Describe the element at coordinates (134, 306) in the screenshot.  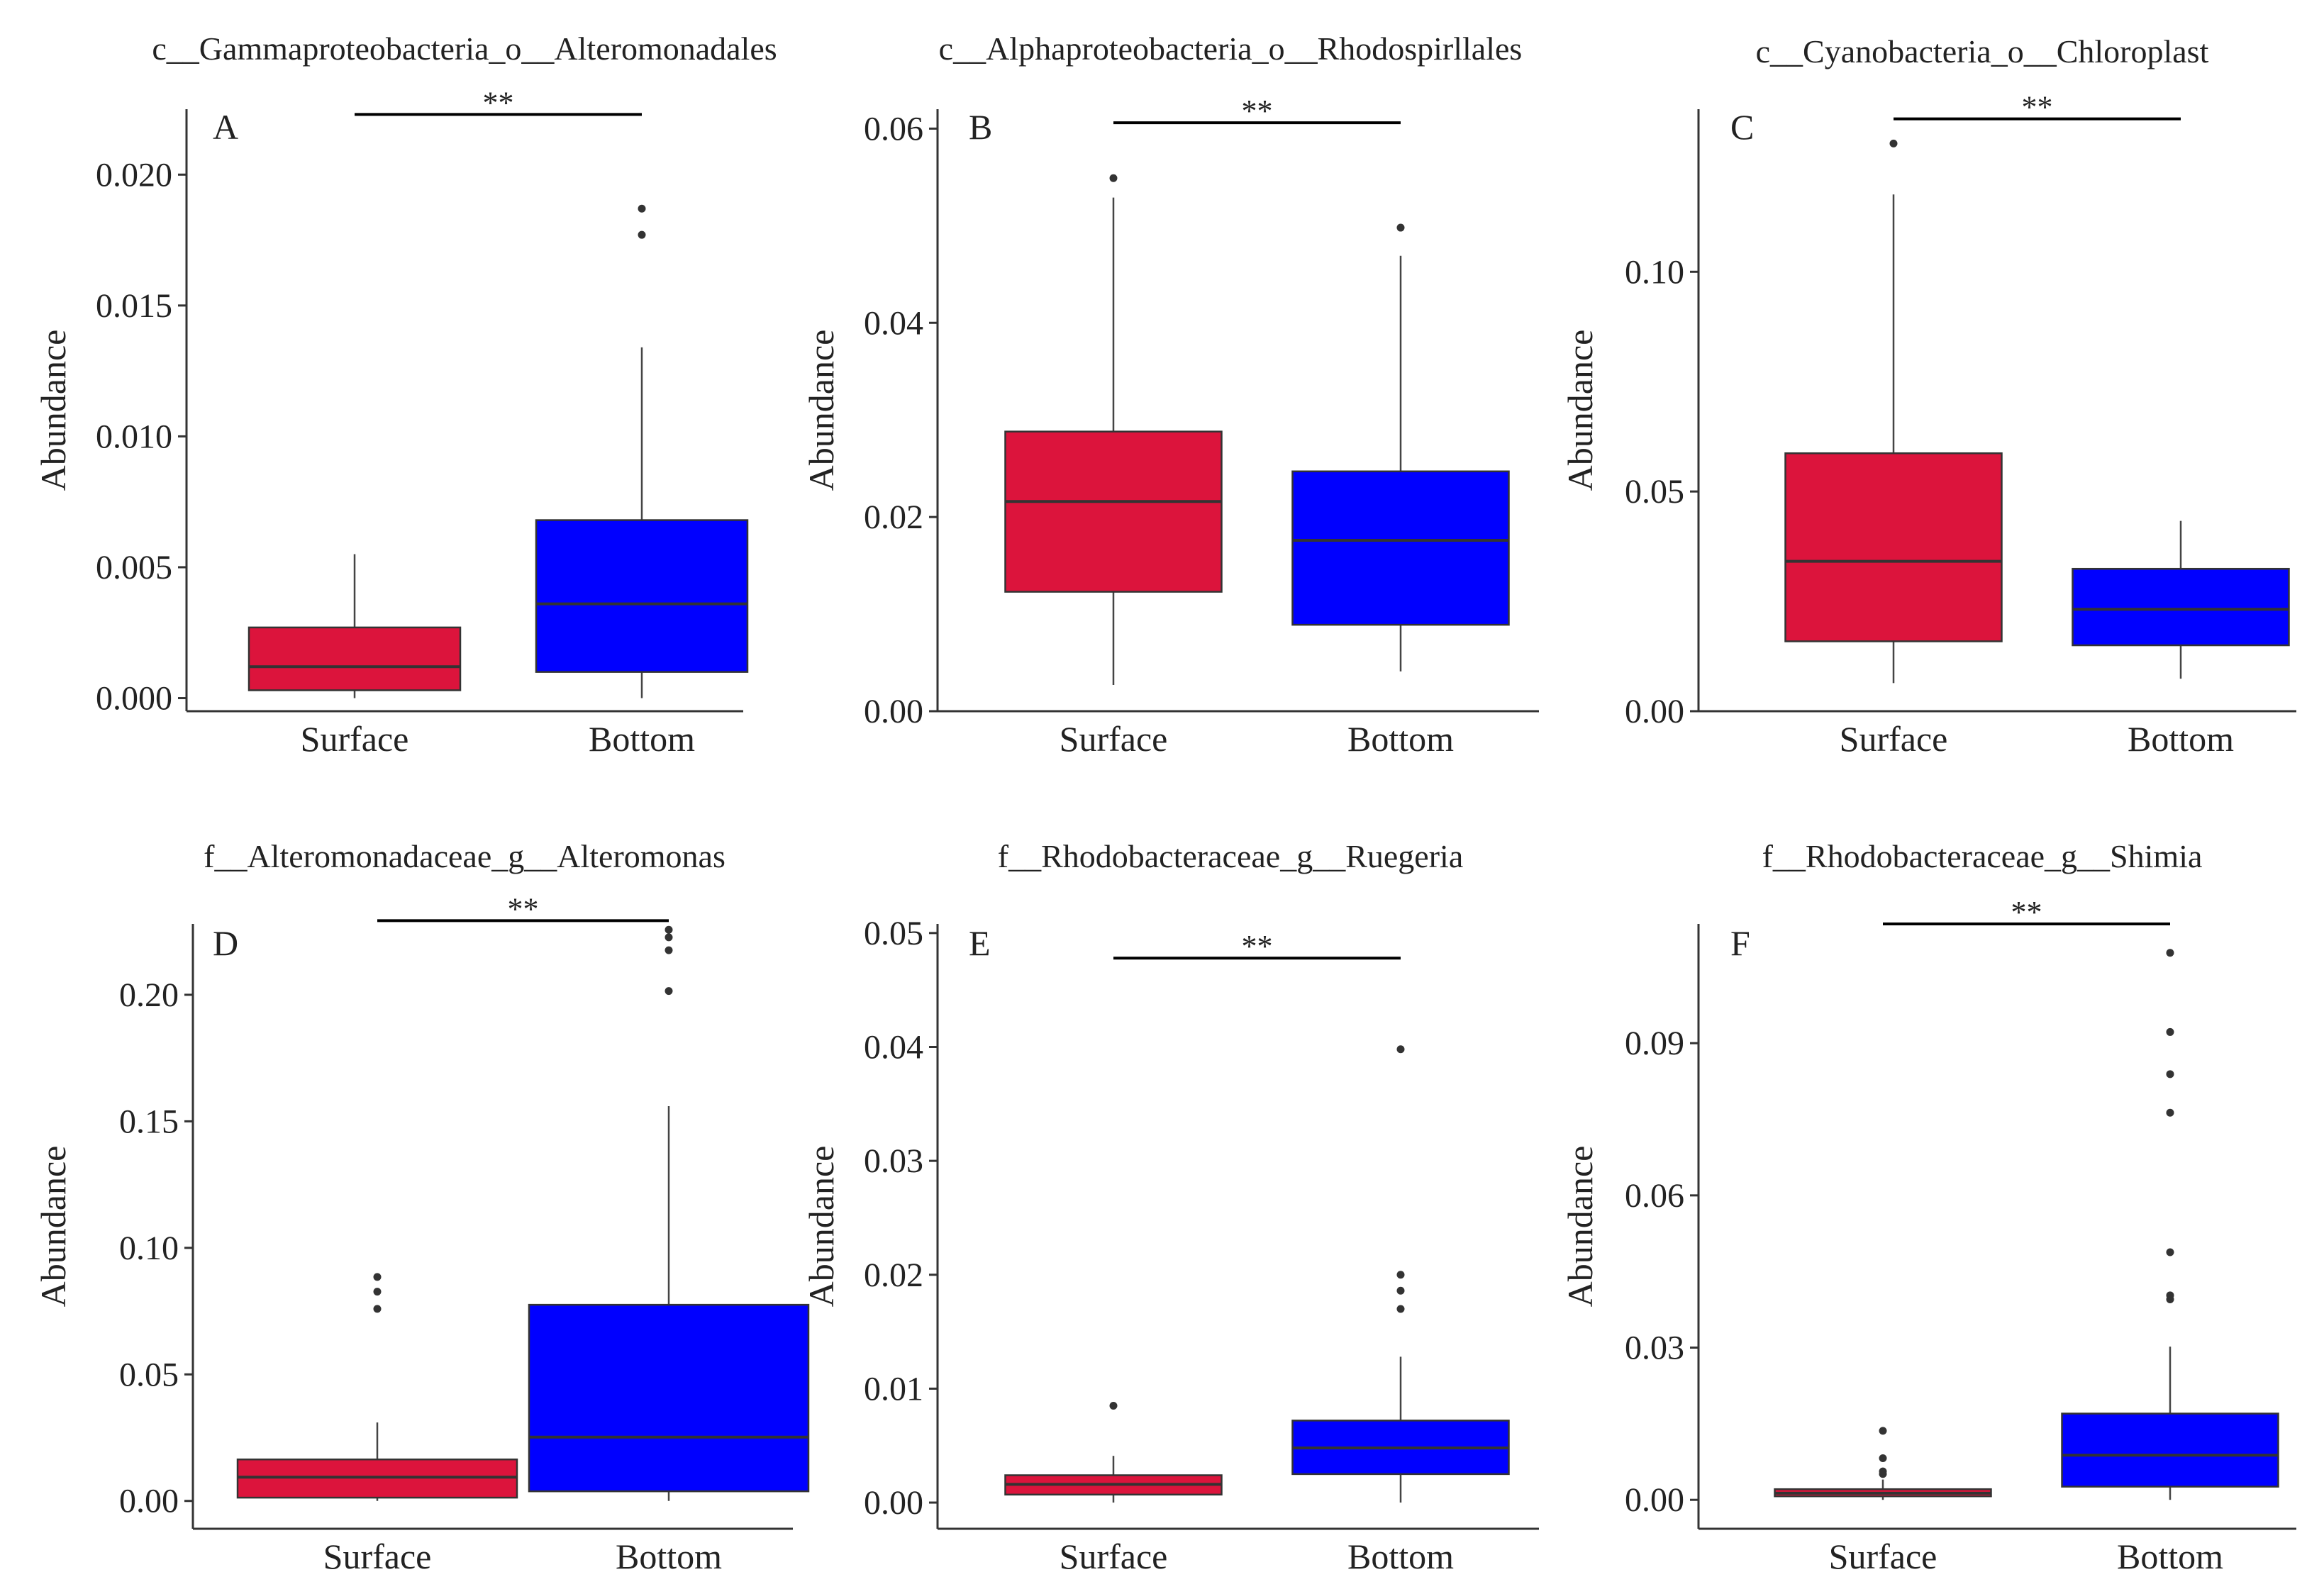
I see `y-tick-label: 0.015` at that location.